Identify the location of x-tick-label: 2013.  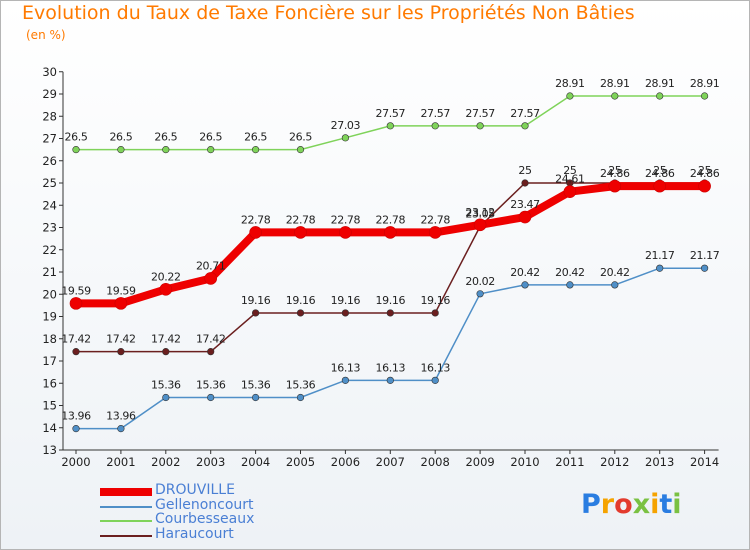
(659, 462).